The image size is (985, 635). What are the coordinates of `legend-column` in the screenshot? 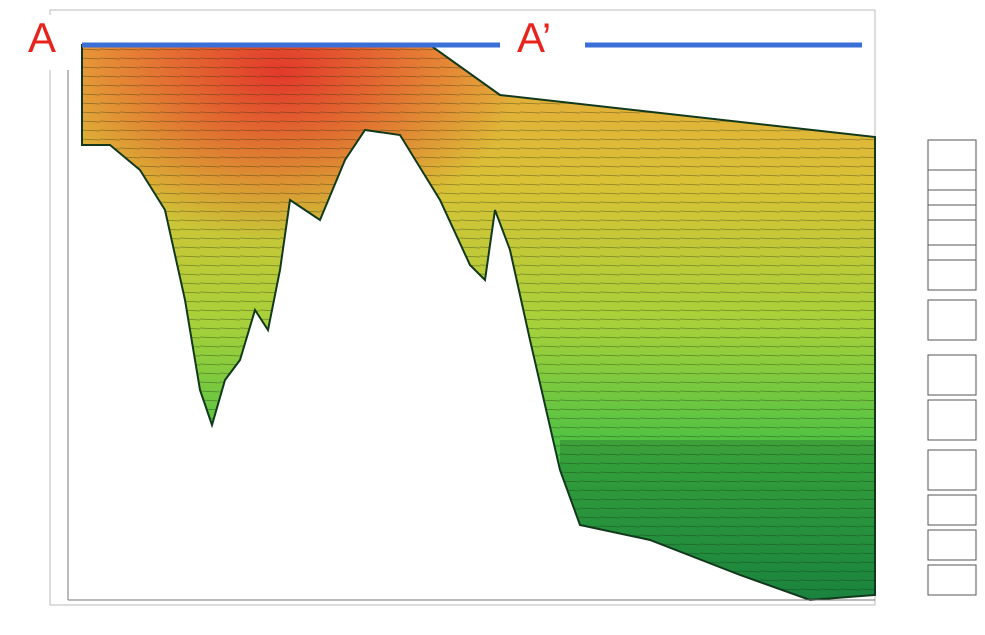 It's located at (952, 367).